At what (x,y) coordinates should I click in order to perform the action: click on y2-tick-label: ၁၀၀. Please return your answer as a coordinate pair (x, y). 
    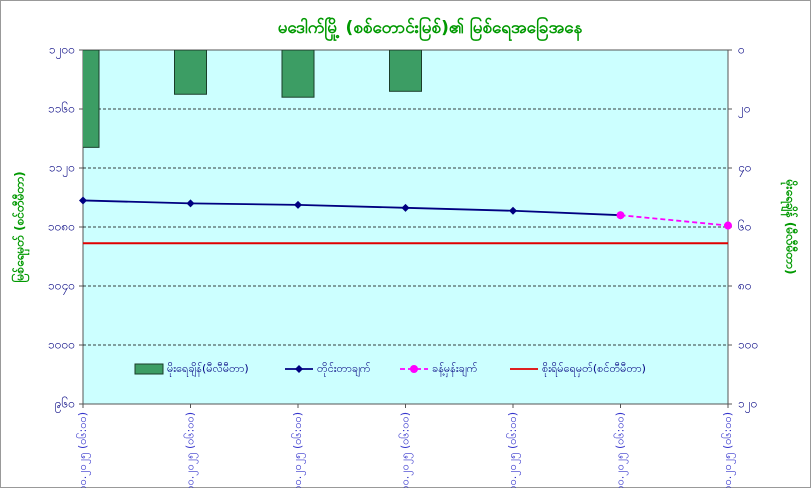
    Looking at the image, I should click on (748, 345).